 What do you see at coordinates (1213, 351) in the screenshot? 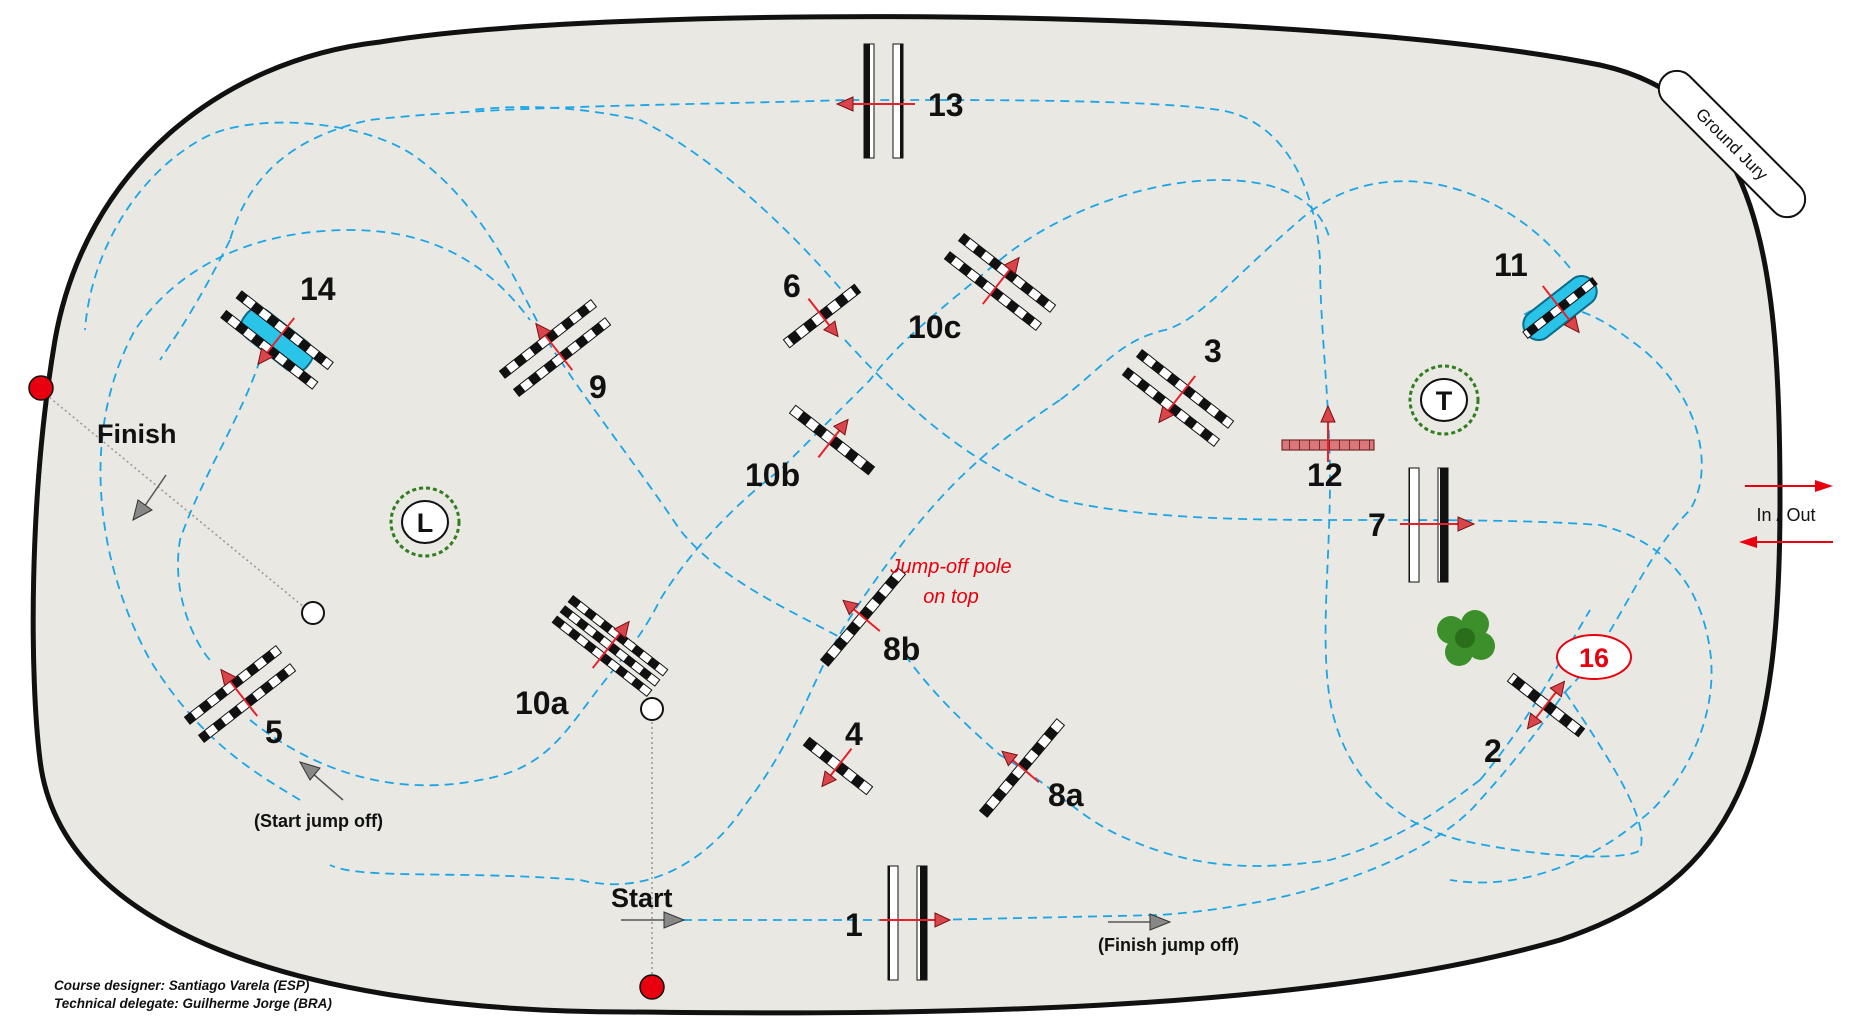
I see `fence-label-3: 3` at bounding box center [1213, 351].